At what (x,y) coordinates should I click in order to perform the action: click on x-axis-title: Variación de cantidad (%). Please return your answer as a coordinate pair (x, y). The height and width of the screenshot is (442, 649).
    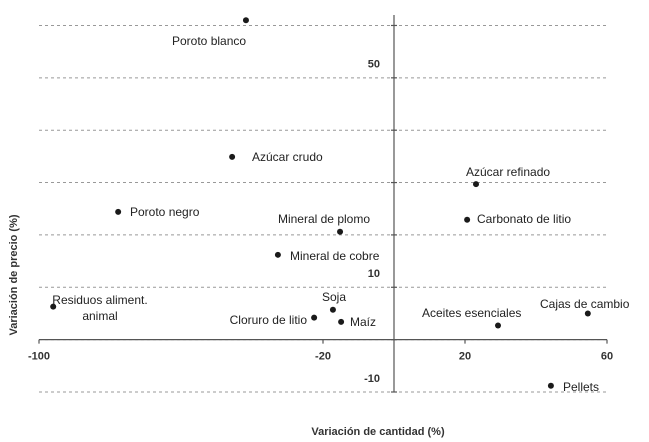
    Looking at the image, I should click on (378, 432).